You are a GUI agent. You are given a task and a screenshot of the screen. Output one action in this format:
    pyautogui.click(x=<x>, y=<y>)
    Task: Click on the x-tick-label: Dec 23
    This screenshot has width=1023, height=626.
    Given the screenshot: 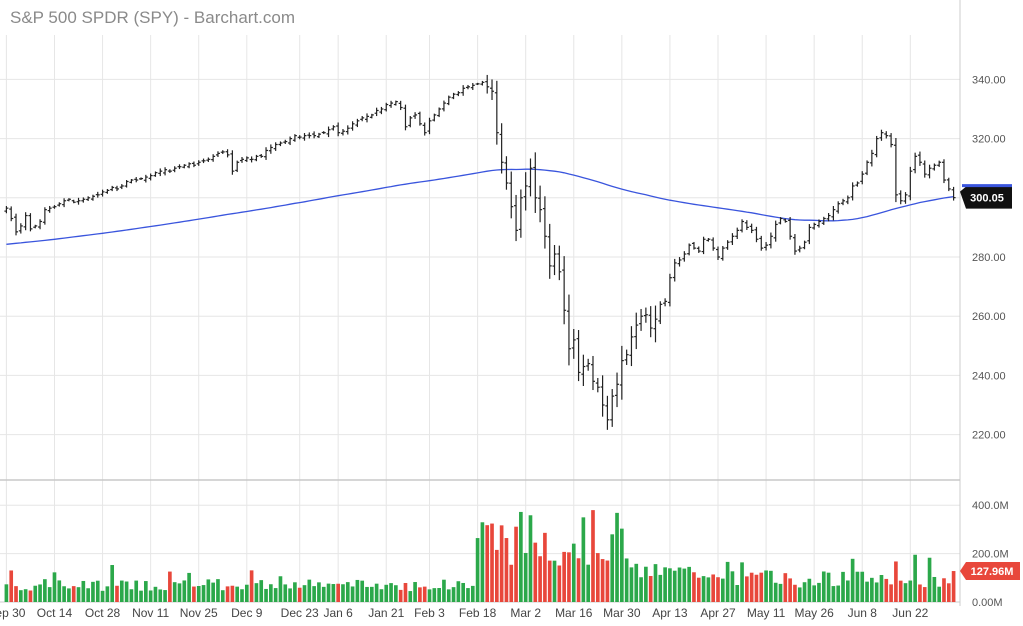 What is the action you would take?
    pyautogui.click(x=300, y=613)
    